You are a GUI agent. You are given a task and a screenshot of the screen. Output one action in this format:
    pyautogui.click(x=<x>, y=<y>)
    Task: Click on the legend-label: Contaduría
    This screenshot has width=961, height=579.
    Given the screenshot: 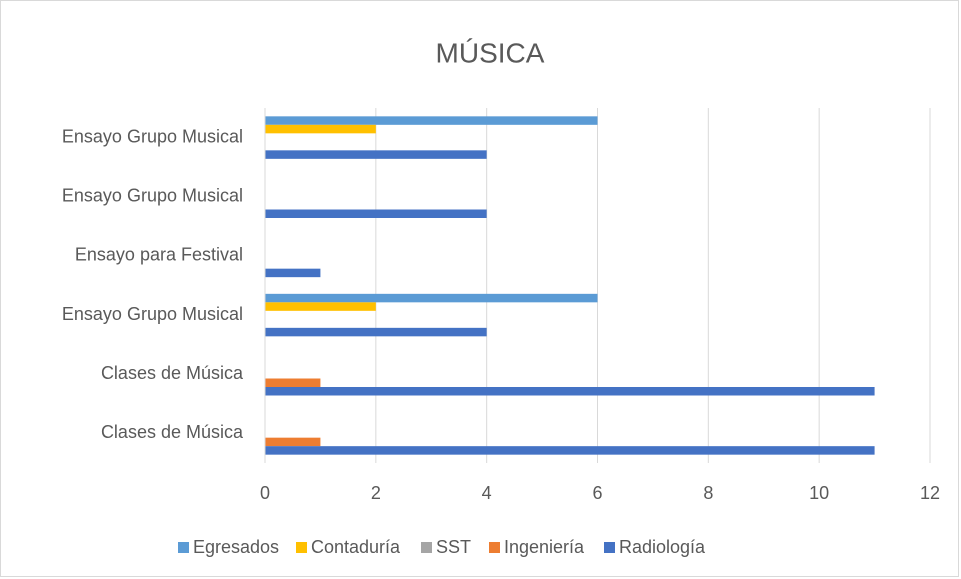 What is the action you would take?
    pyautogui.click(x=356, y=547)
    